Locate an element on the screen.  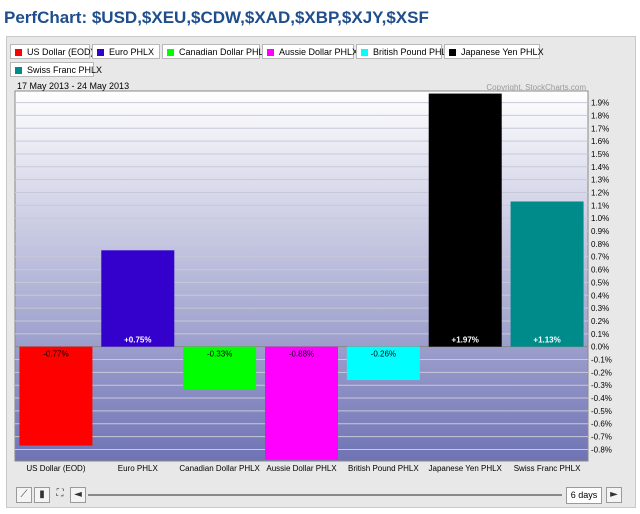
slider-left-button: ◄ is located at coordinates (78, 495).